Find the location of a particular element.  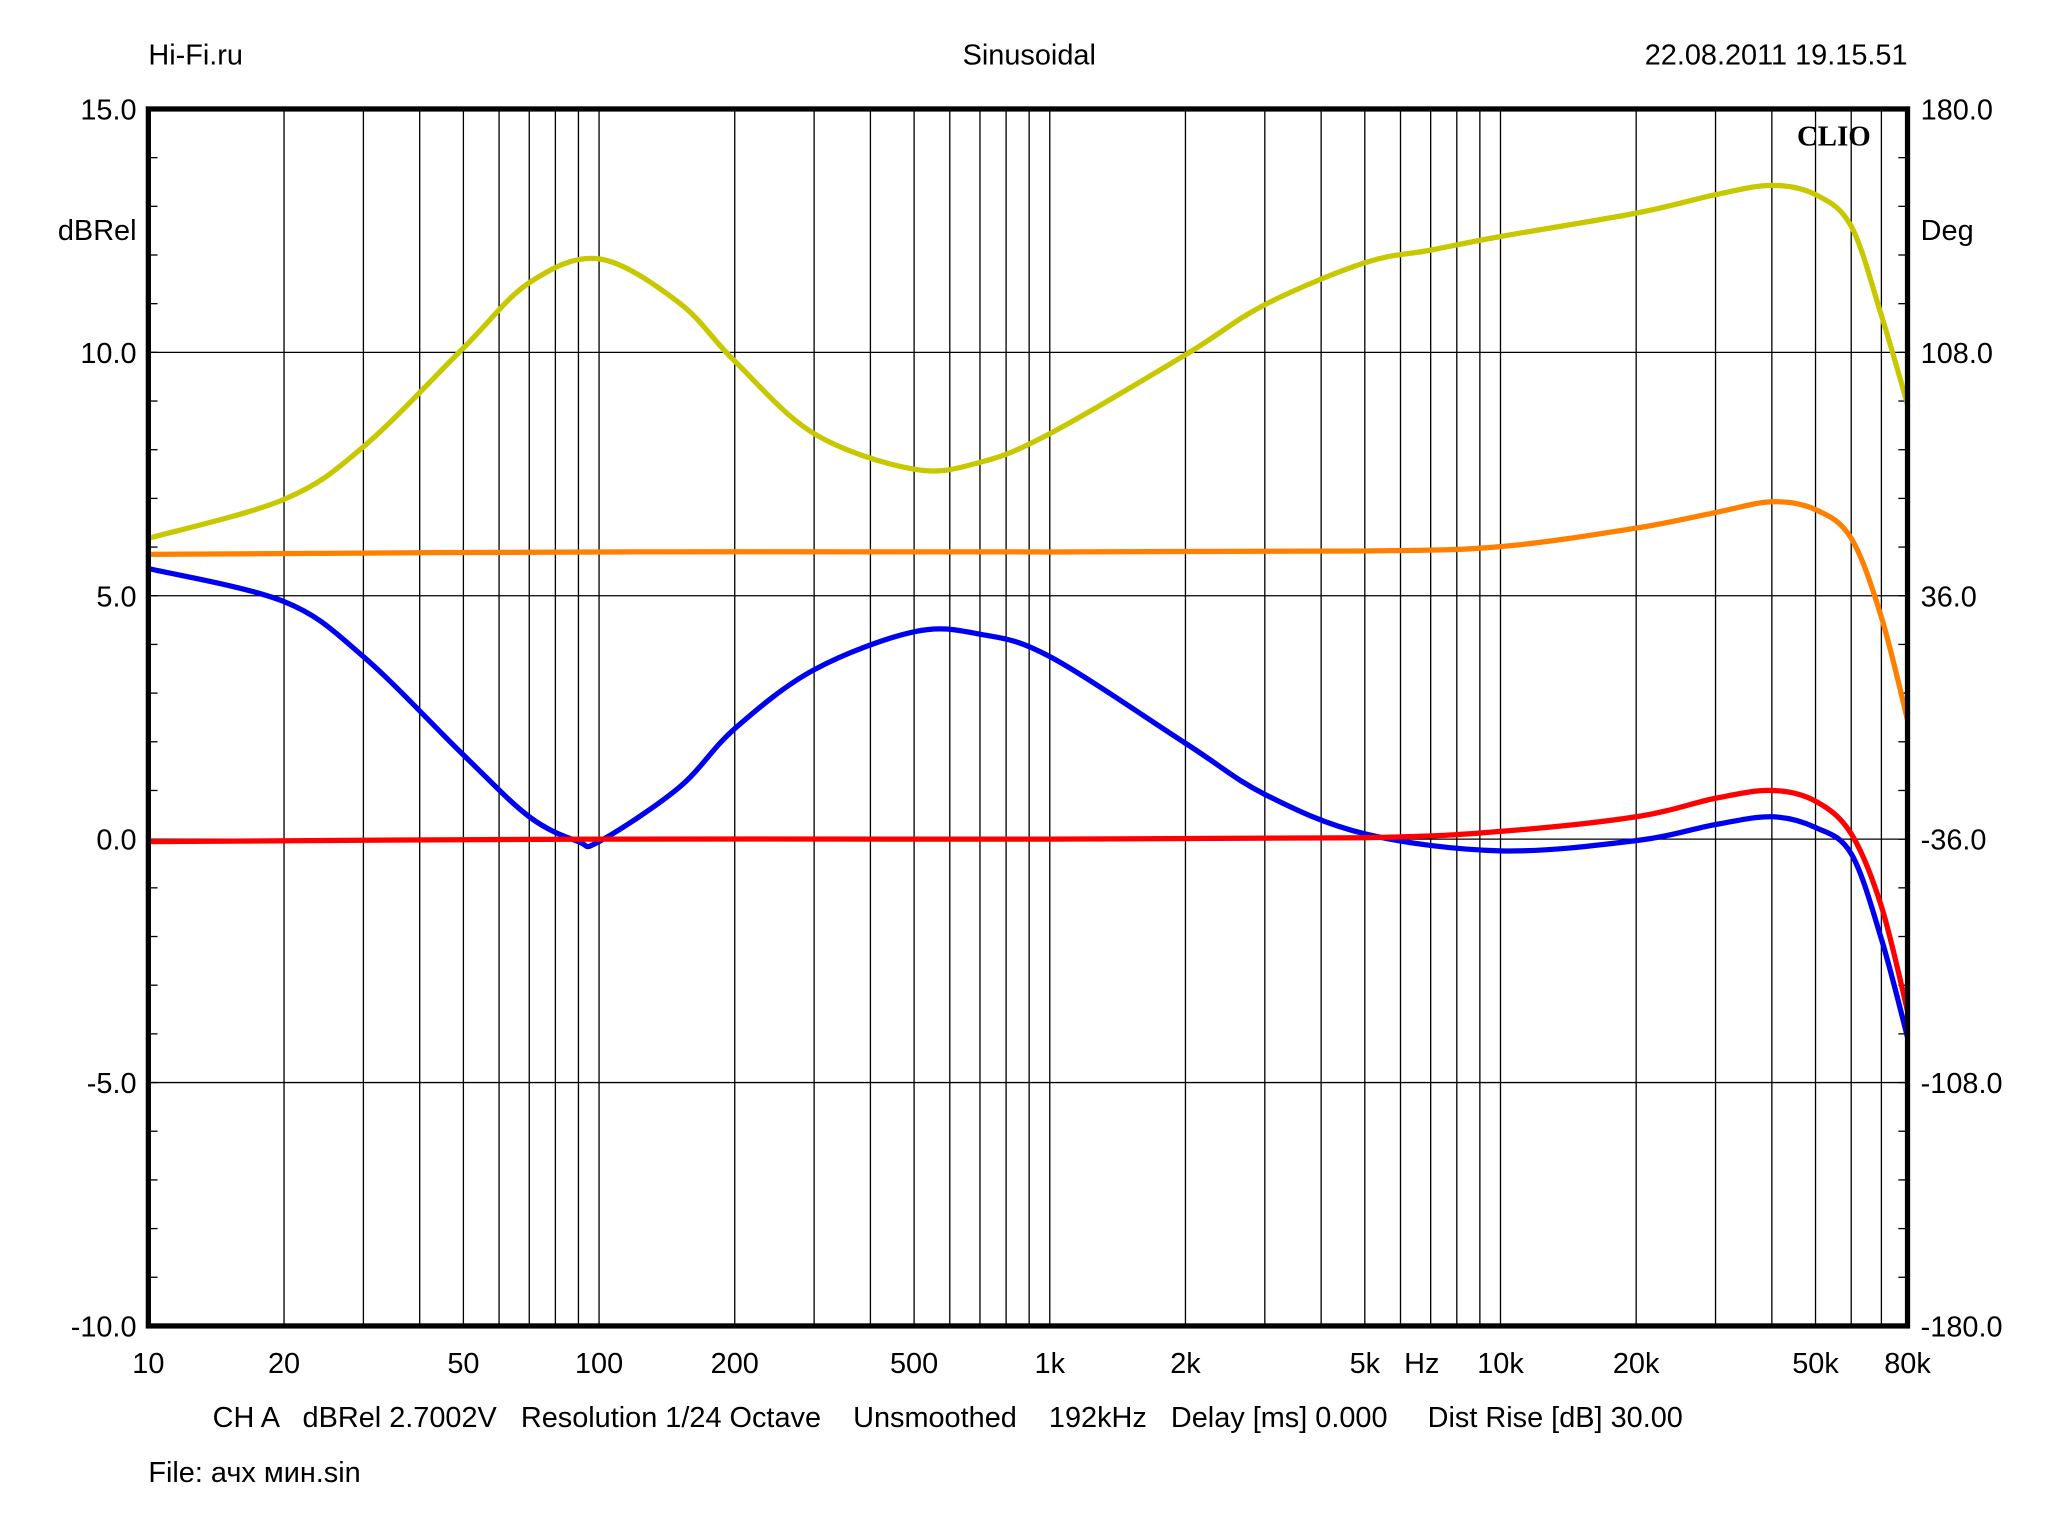

x-tick-label: 80k is located at coordinates (1907, 1364).